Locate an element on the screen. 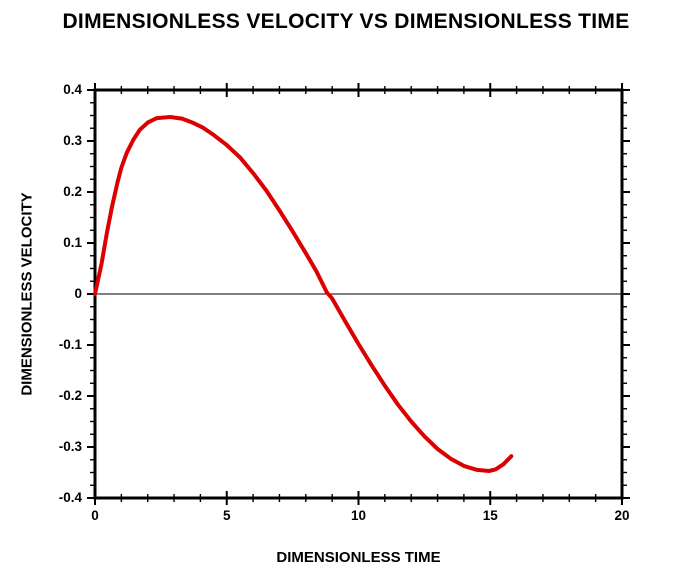 This screenshot has height=586, width=692. x-tick-label: 20 is located at coordinates (622, 515).